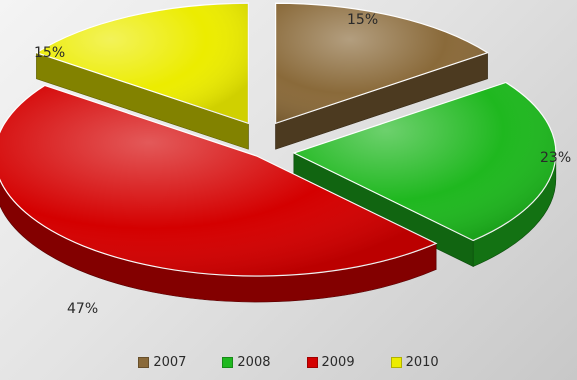 The width and height of the screenshot is (577, 380). What do you see at coordinates (555, 158) in the screenshot?
I see `slice-label-2008: 23%` at bounding box center [555, 158].